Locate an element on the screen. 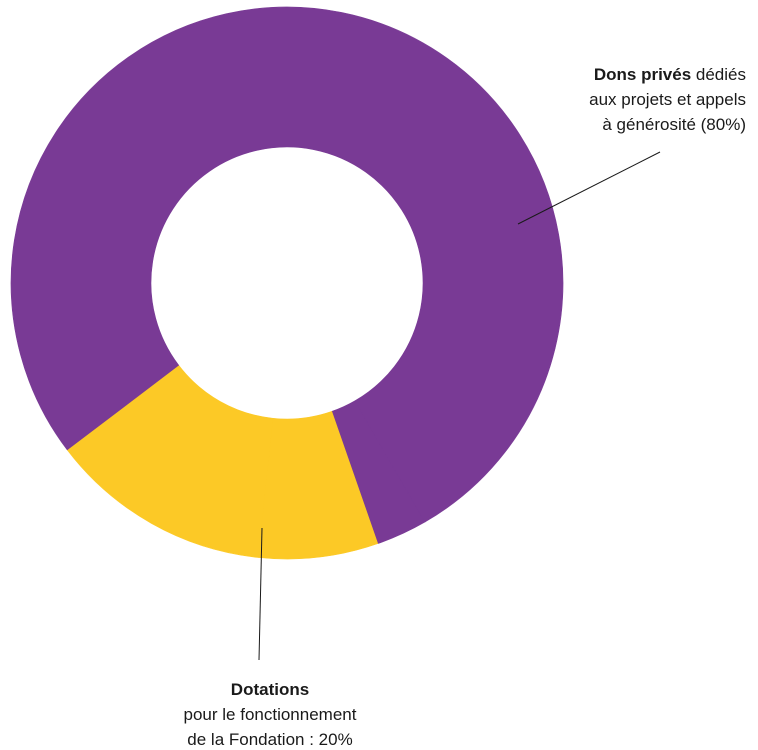 This screenshot has height=750, width=758. dotations-label-bold: Dotations is located at coordinates (270, 689).